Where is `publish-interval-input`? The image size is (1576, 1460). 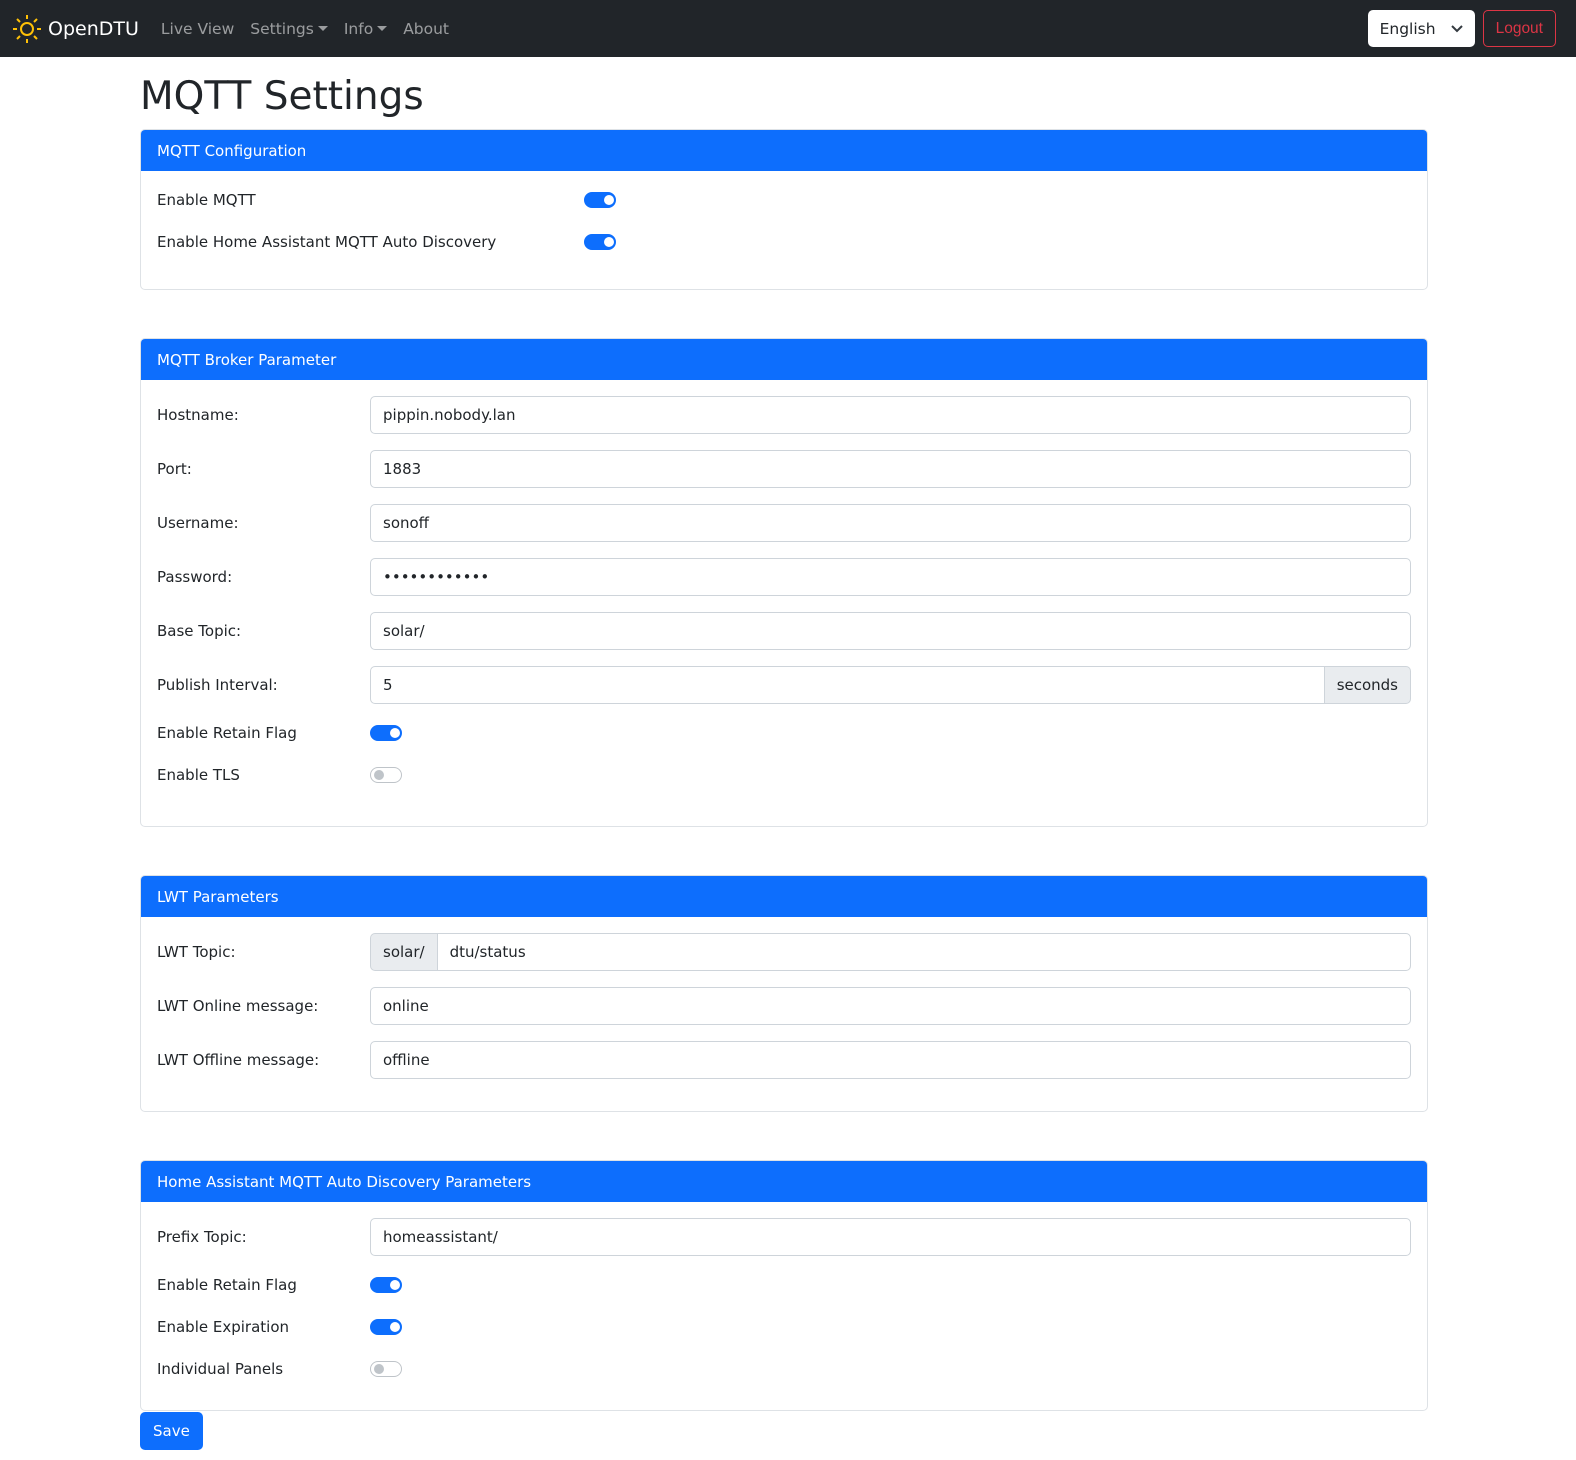
publish-interval-input is located at coordinates (847, 685).